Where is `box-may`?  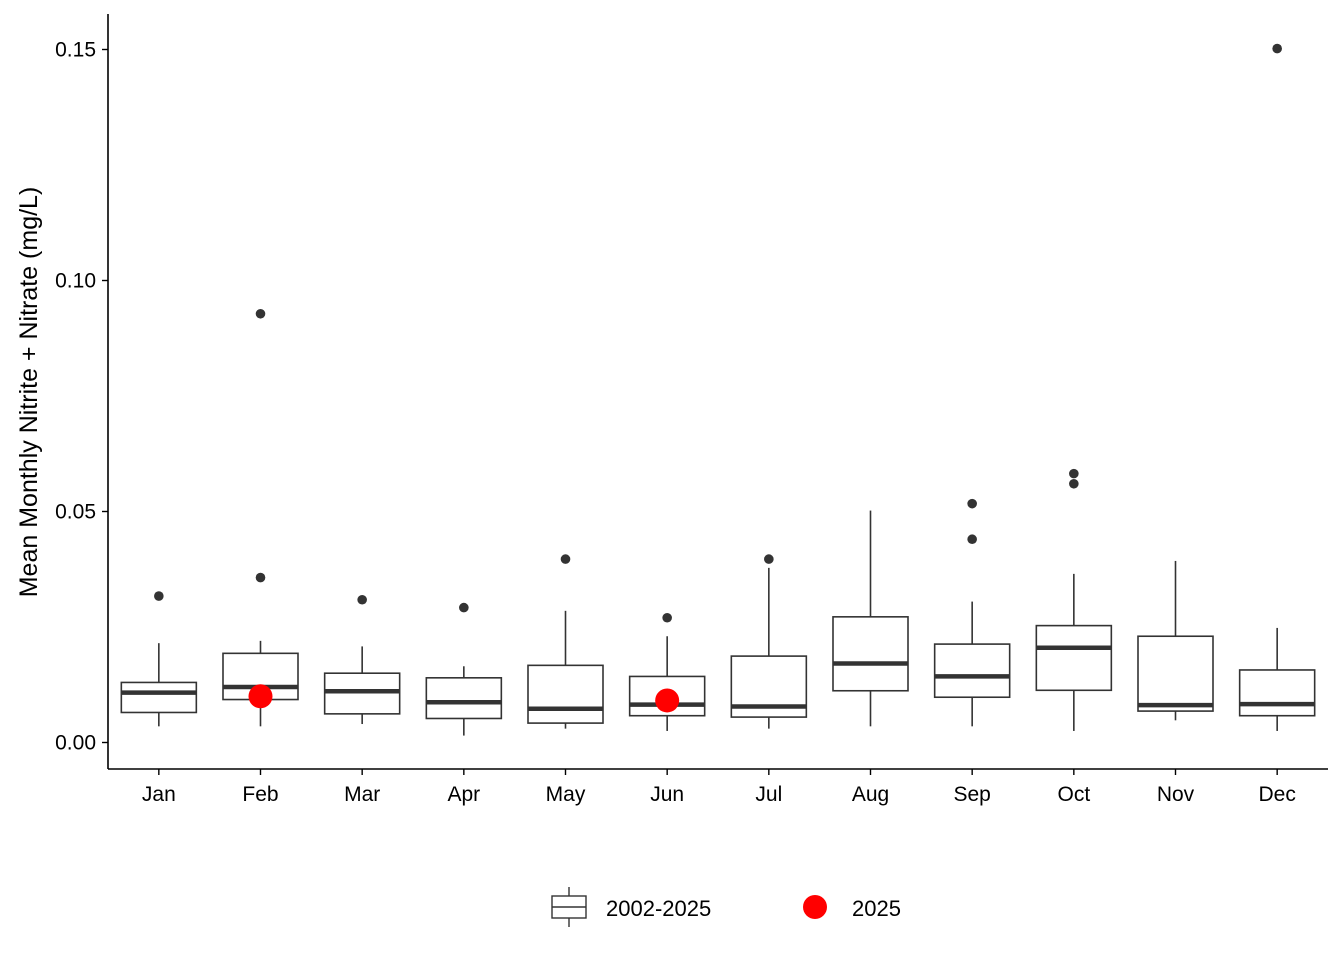 box-may is located at coordinates (565, 641).